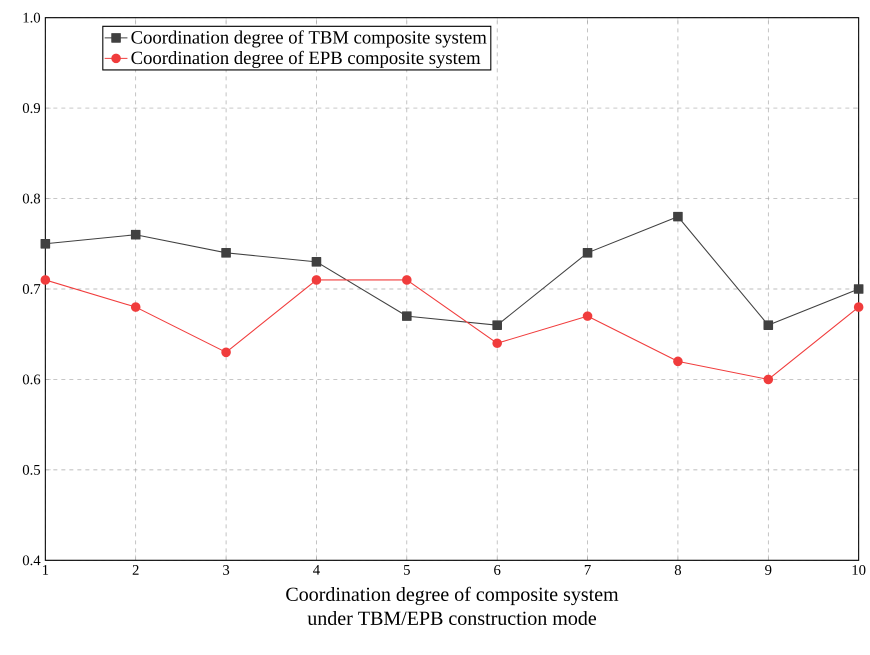 The width and height of the screenshot is (870, 655). I want to click on y-tick-label: 0.5, so click(31, 469).